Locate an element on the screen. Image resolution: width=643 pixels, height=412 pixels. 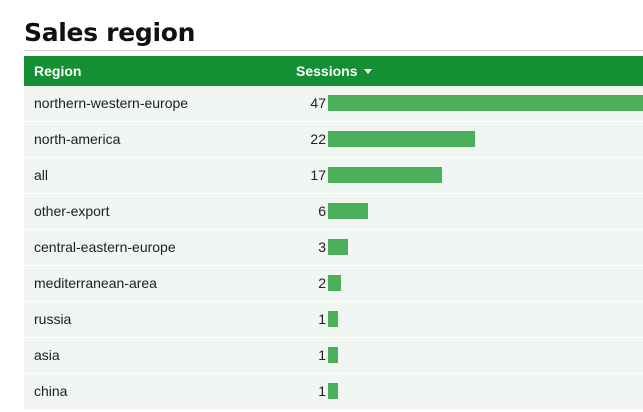
title-divider is located at coordinates (333, 50).